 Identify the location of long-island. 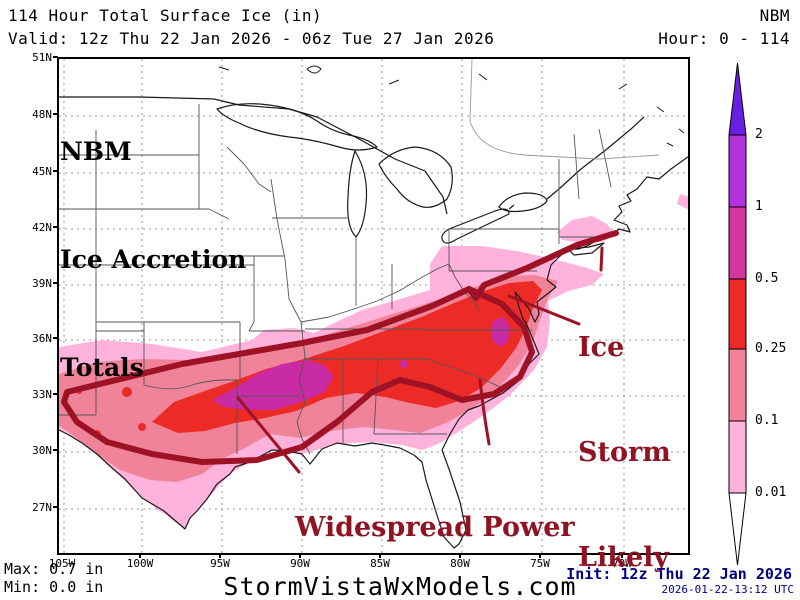
(586, 249).